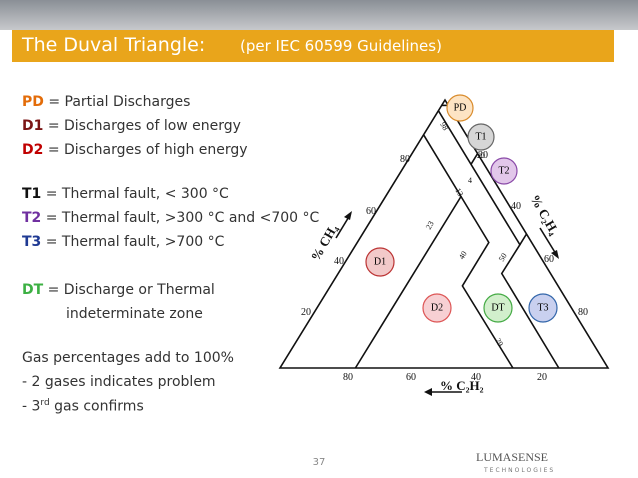 Image resolution: width=638 pixels, height=478 pixels. What do you see at coordinates (142, 126) in the screenshot?
I see `desc: = Discharges of low energy` at bounding box center [142, 126].